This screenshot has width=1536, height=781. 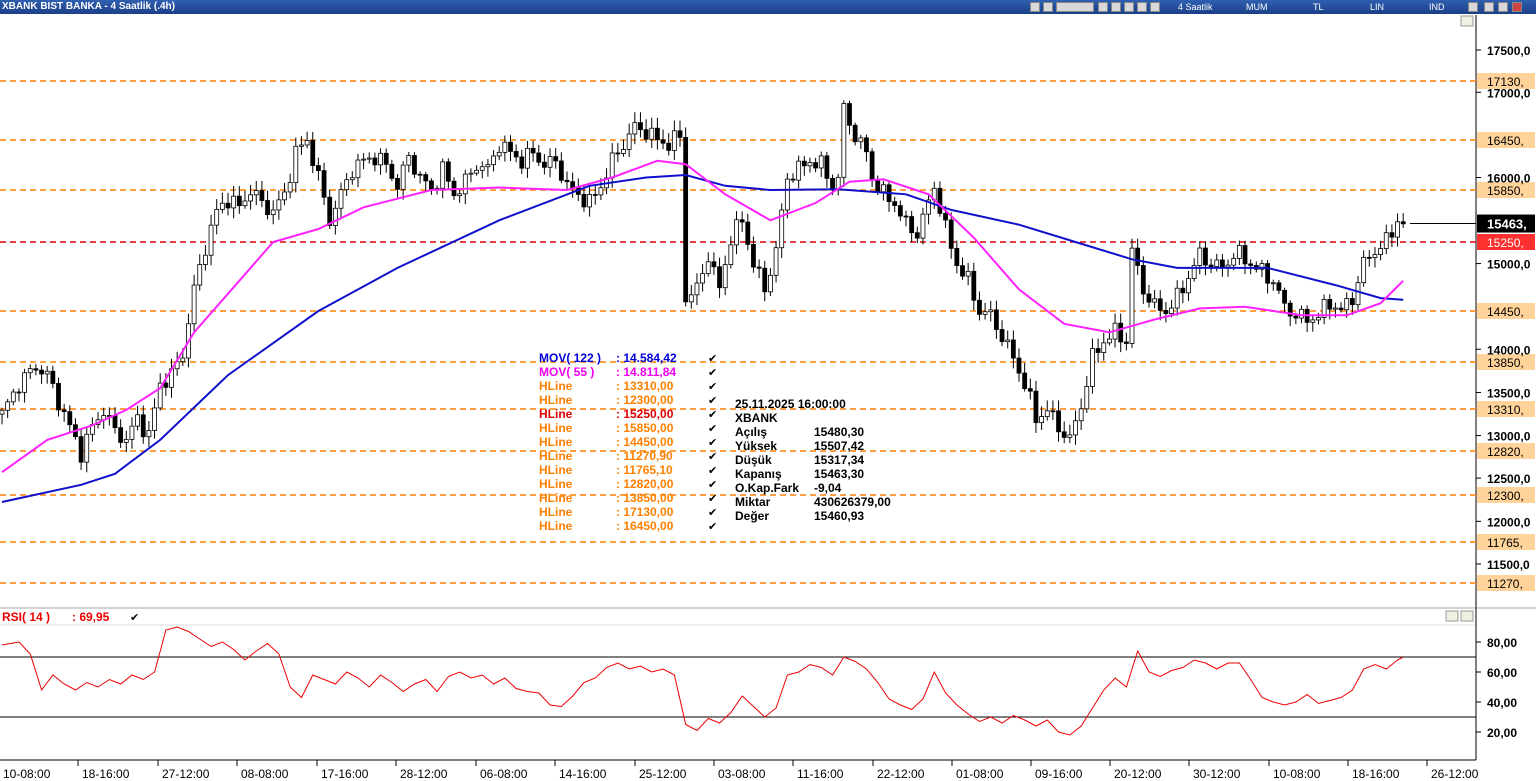 I want to click on currency-button: TL, so click(x=1318, y=7).